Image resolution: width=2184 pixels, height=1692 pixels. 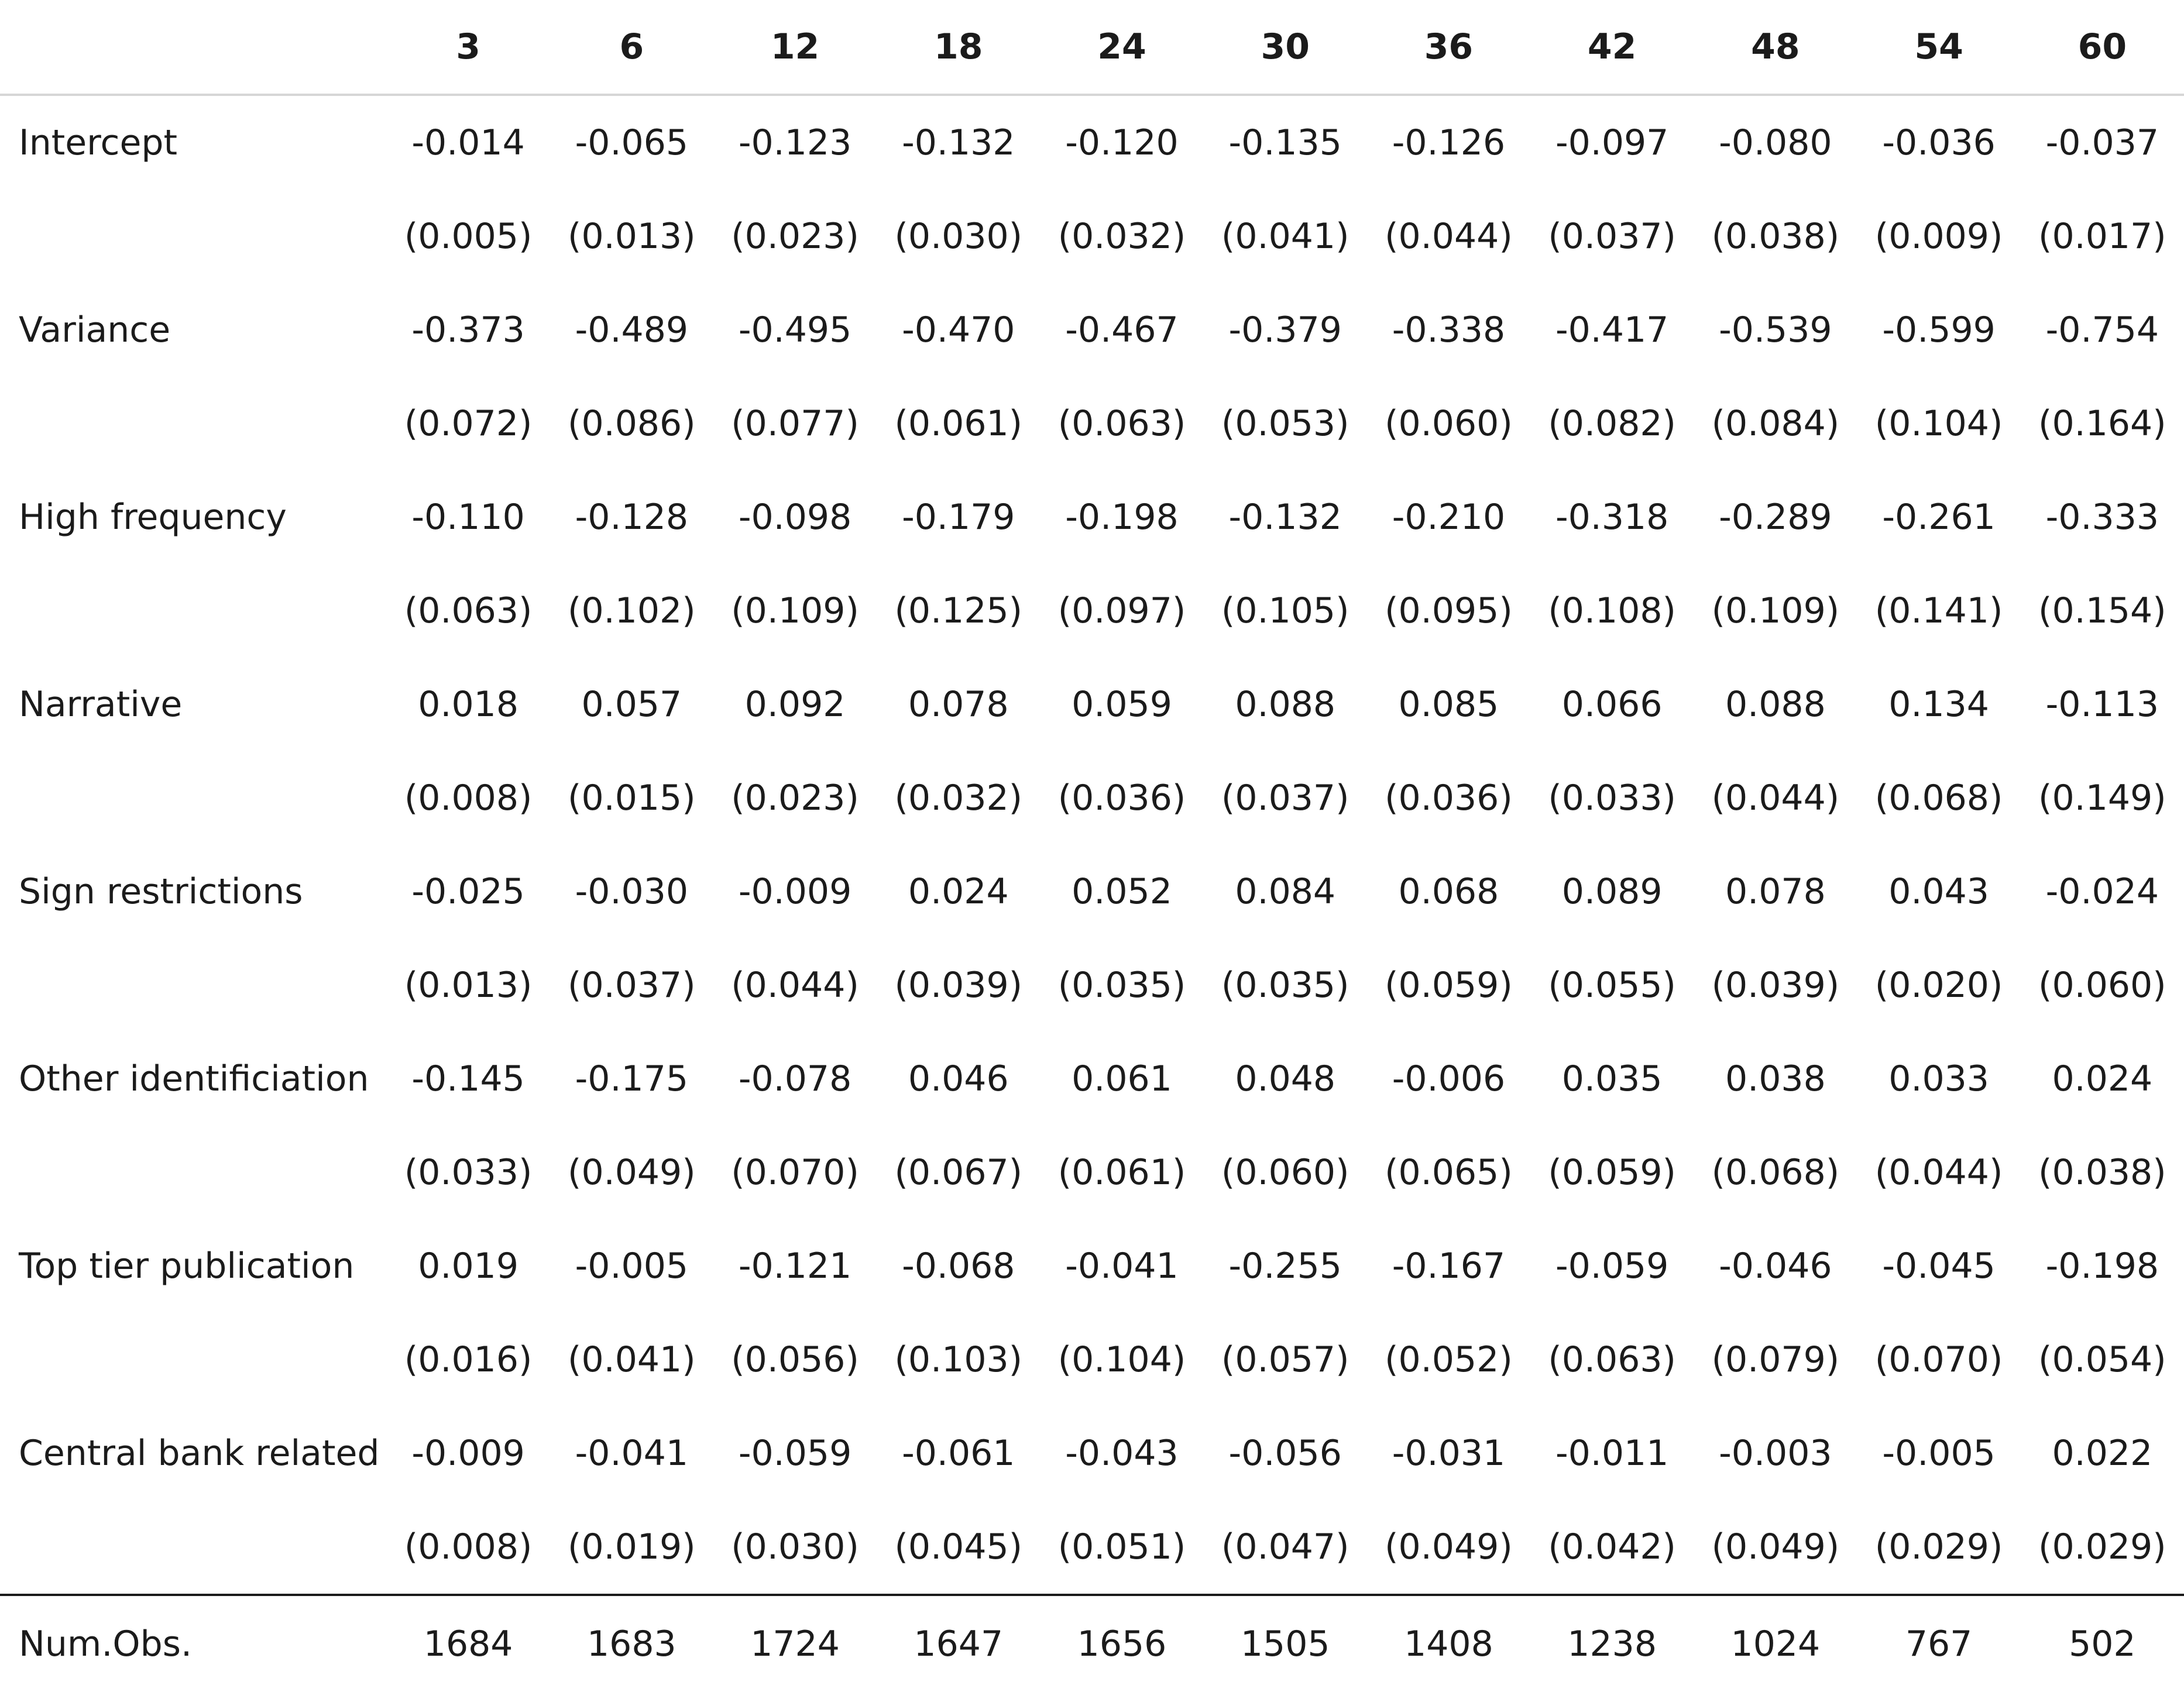 I want to click on std-error-cell: (0.104), so click(x=1121, y=1359).